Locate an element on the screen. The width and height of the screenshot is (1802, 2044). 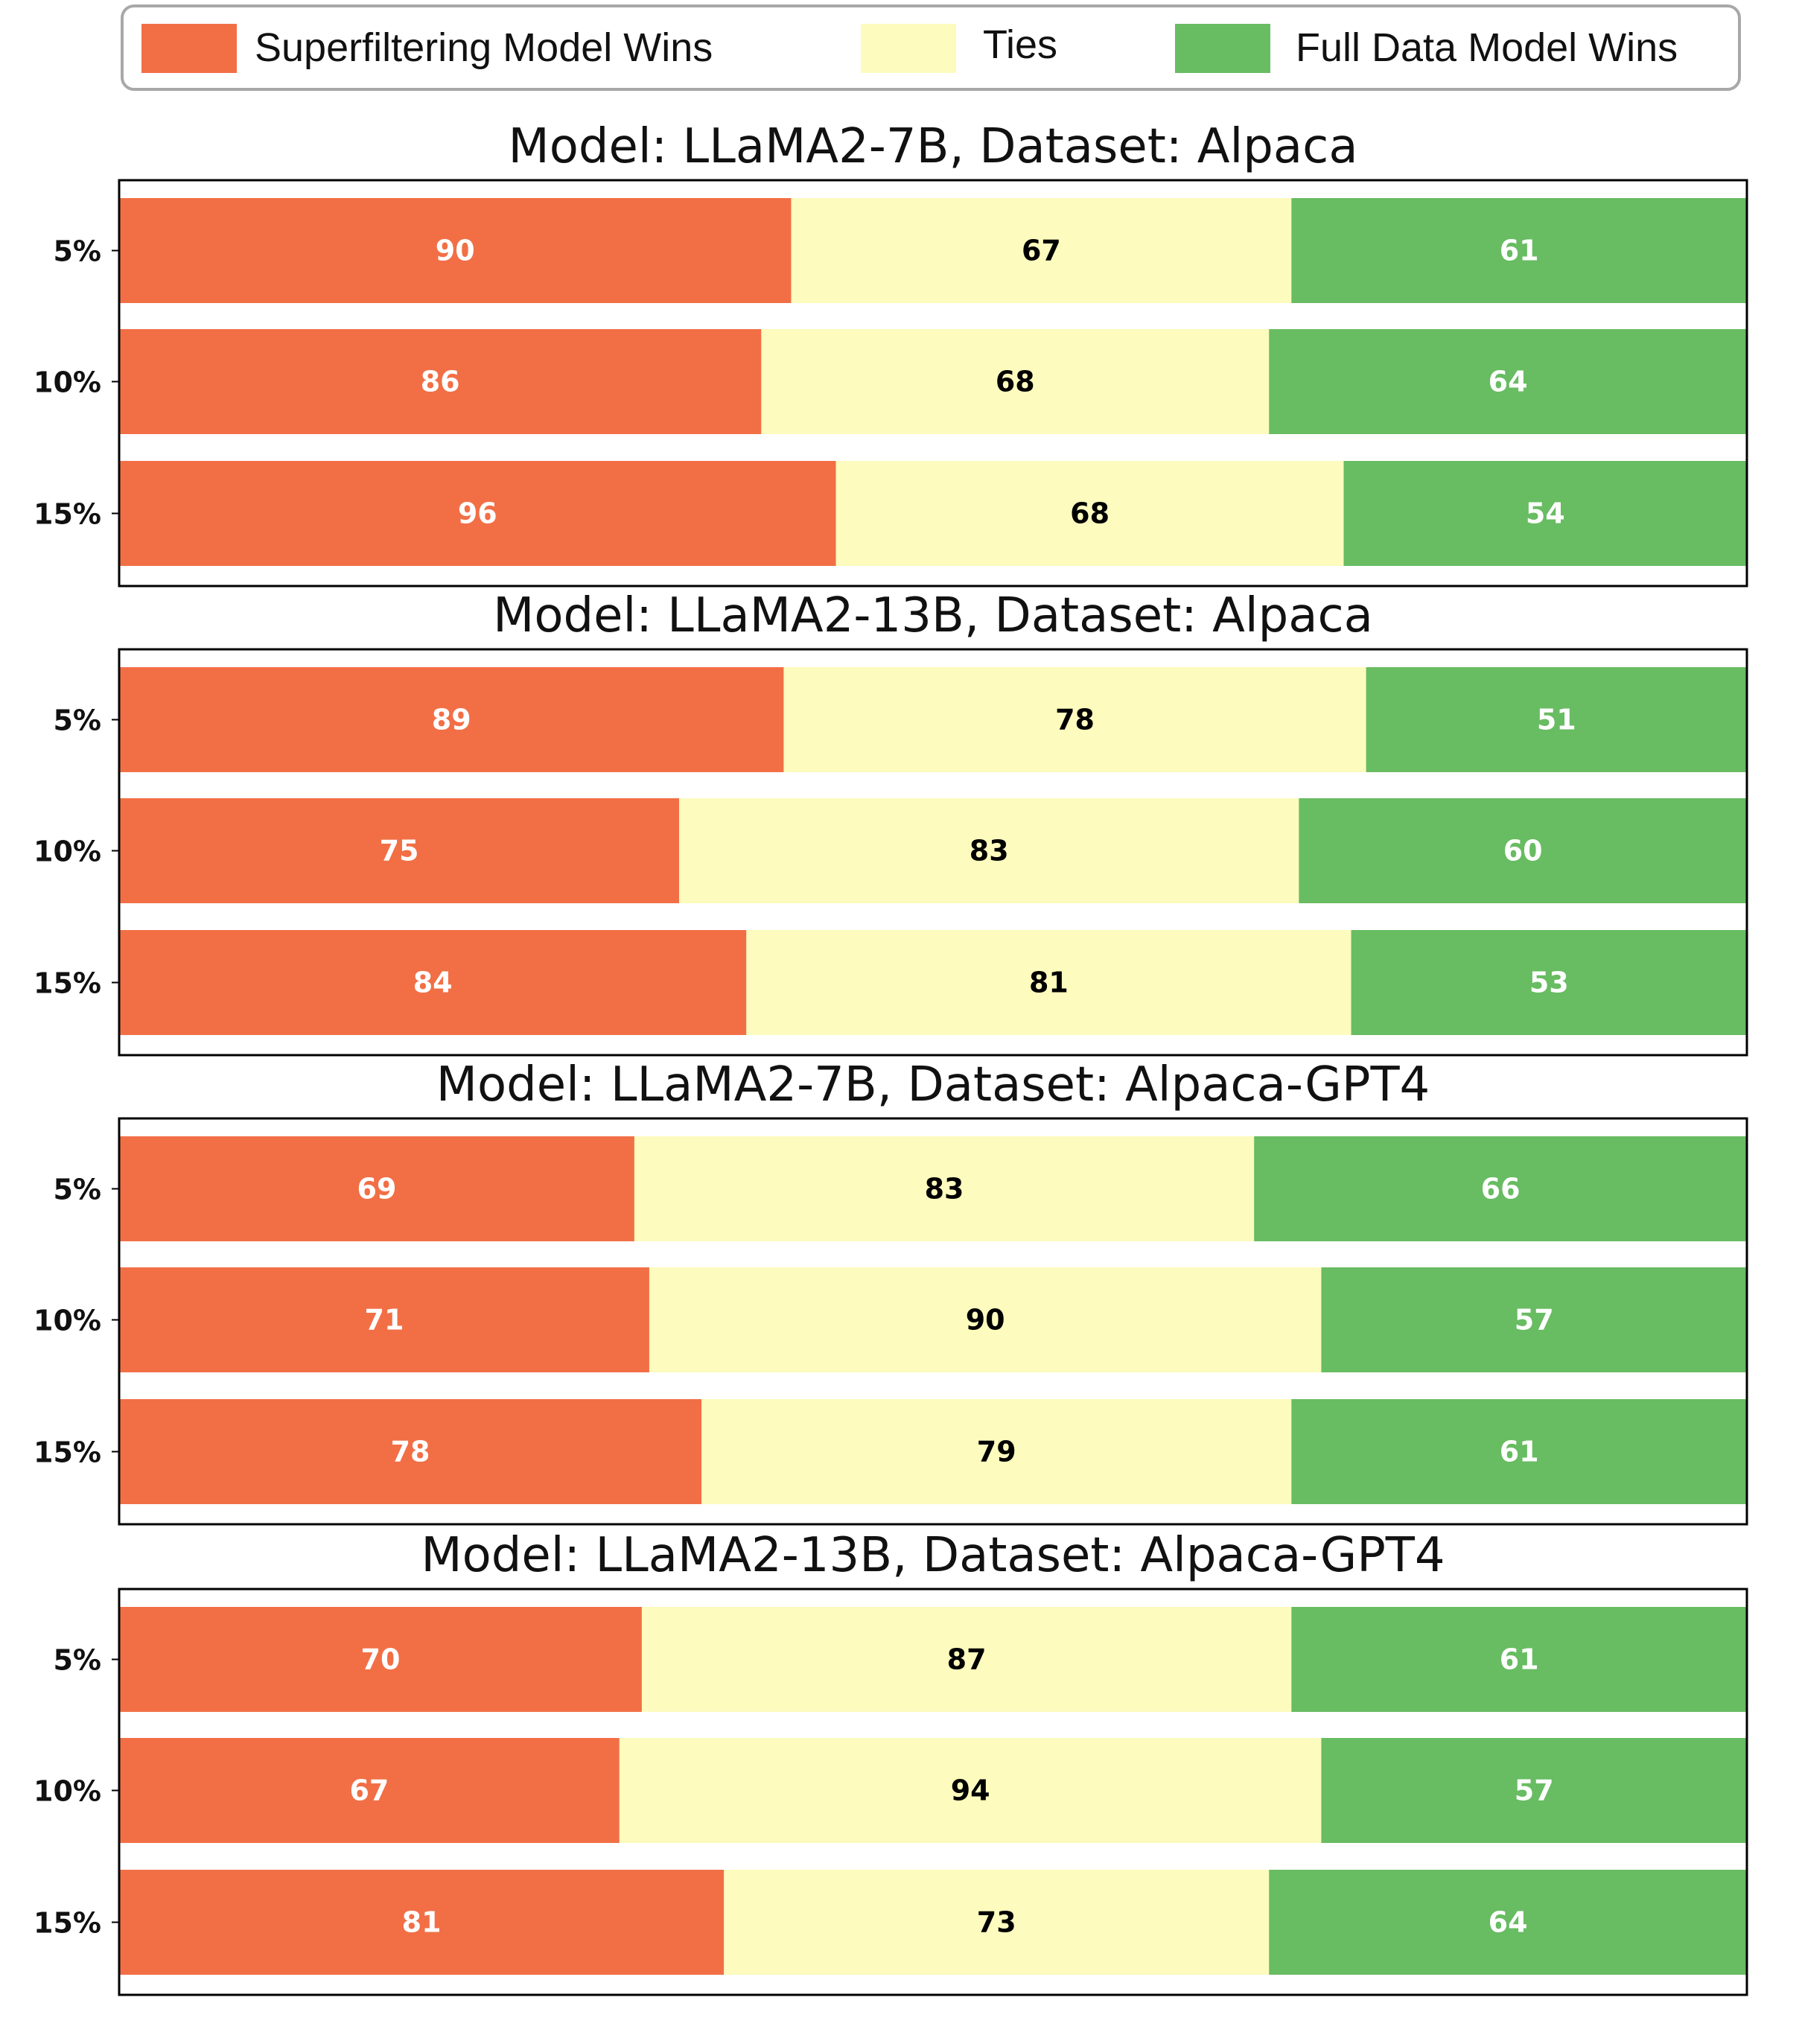
data-label-superfiltering: 89 is located at coordinates (451, 720).